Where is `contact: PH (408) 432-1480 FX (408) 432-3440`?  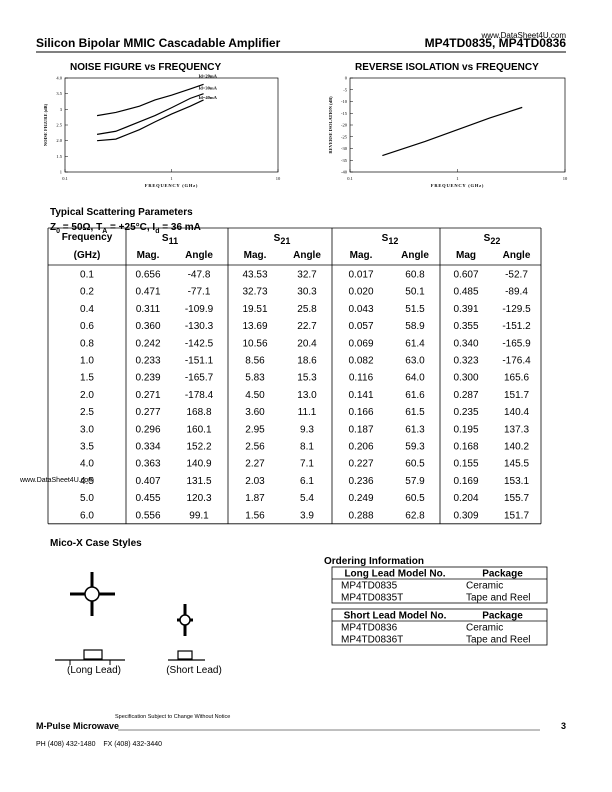
contact: PH (408) 432-1480 FX (408) 432-3440 is located at coordinates (99, 744).